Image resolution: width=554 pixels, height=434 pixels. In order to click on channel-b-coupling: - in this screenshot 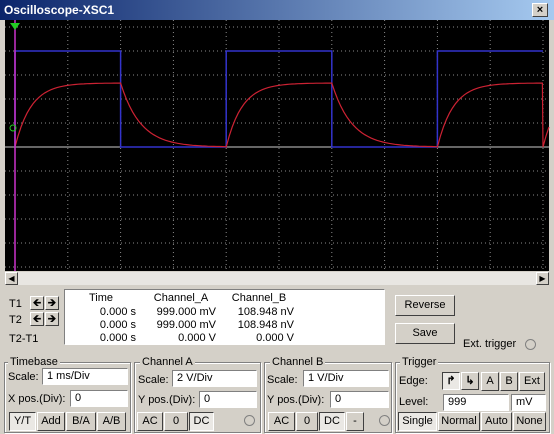, I will do `click(355, 421)`.